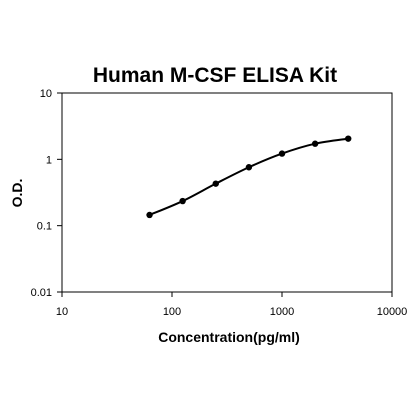  I want to click on y-tick-label: 1, so click(49, 160).